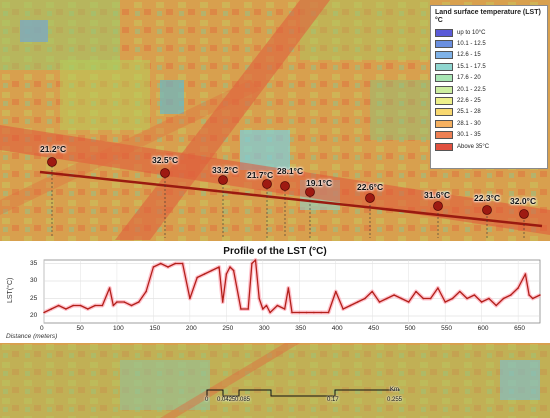 The height and width of the screenshot is (418, 550). Describe the element at coordinates (489, 43) in the screenshot. I see `legend-item: 10.1 - 12.5` at that location.